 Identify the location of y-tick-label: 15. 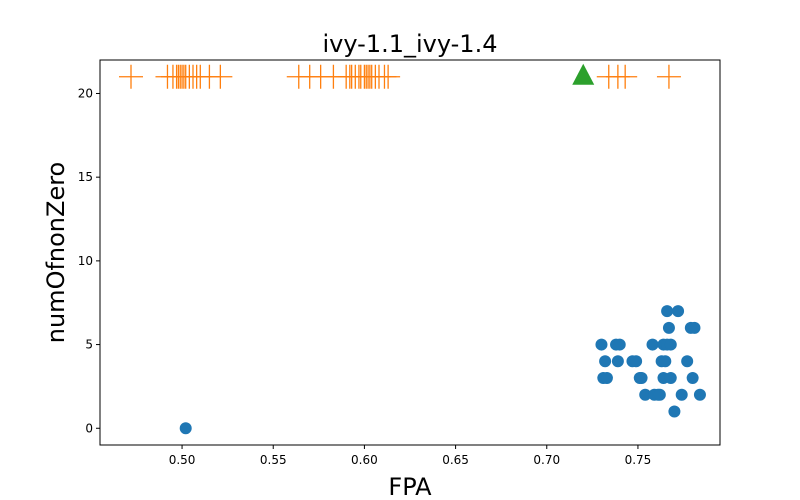
(85, 177).